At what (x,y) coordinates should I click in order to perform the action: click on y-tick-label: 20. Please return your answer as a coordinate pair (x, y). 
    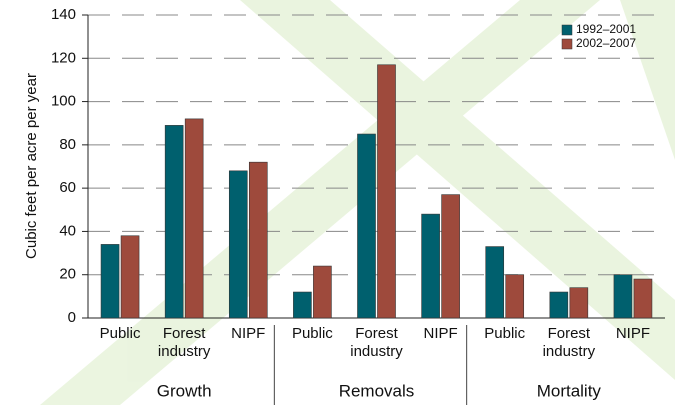
    Looking at the image, I should click on (67, 274).